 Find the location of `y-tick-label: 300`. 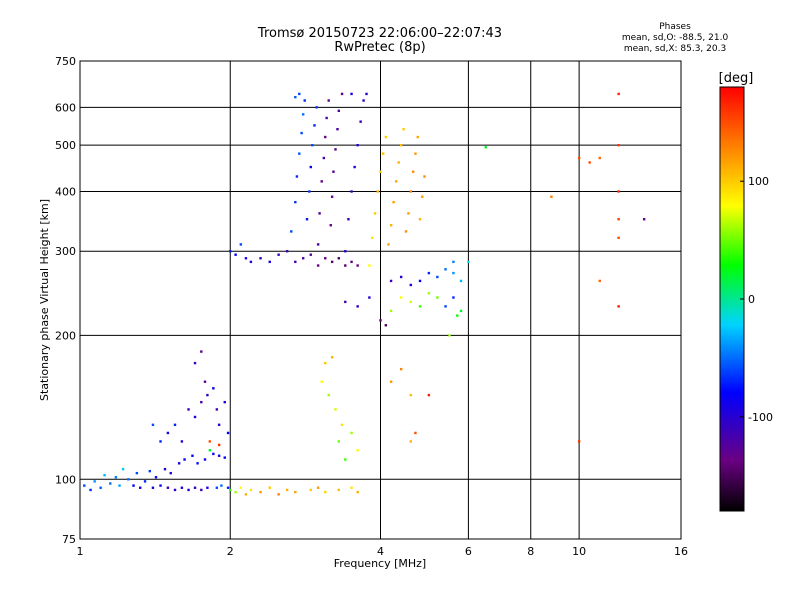

y-tick-label: 300 is located at coordinates (65, 251).